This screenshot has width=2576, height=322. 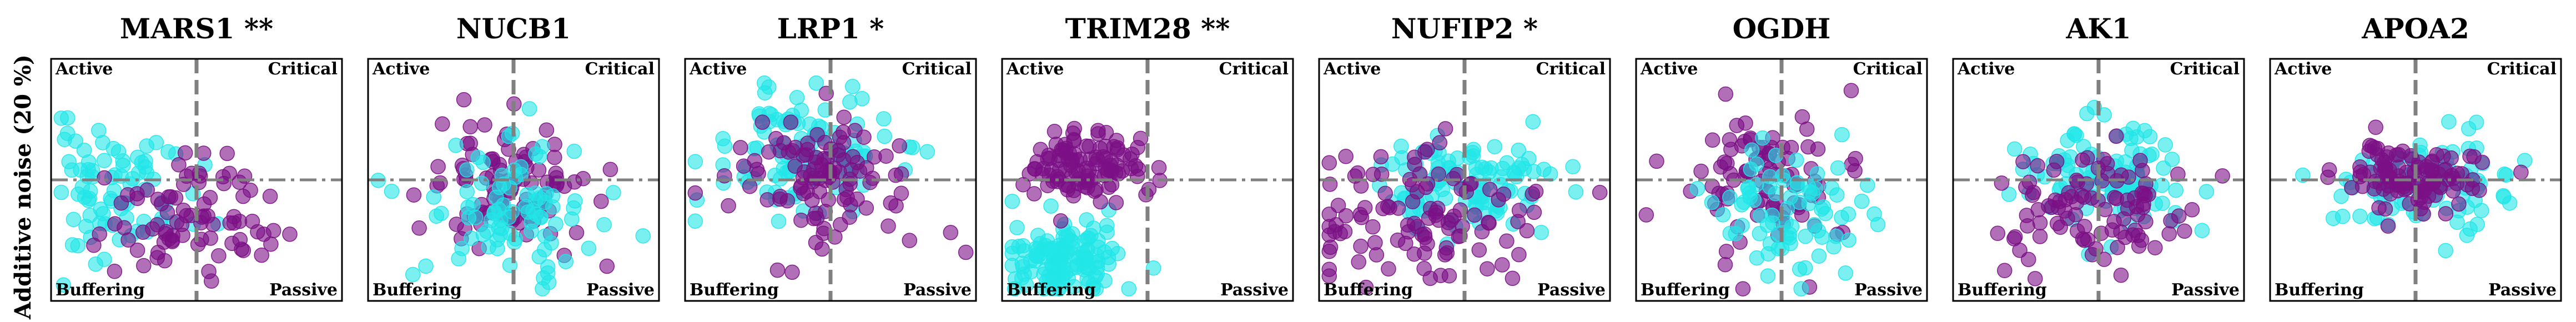 I want to click on scatter-panel: OGDH Active Critical Buffering Passive, so click(x=1781, y=161).